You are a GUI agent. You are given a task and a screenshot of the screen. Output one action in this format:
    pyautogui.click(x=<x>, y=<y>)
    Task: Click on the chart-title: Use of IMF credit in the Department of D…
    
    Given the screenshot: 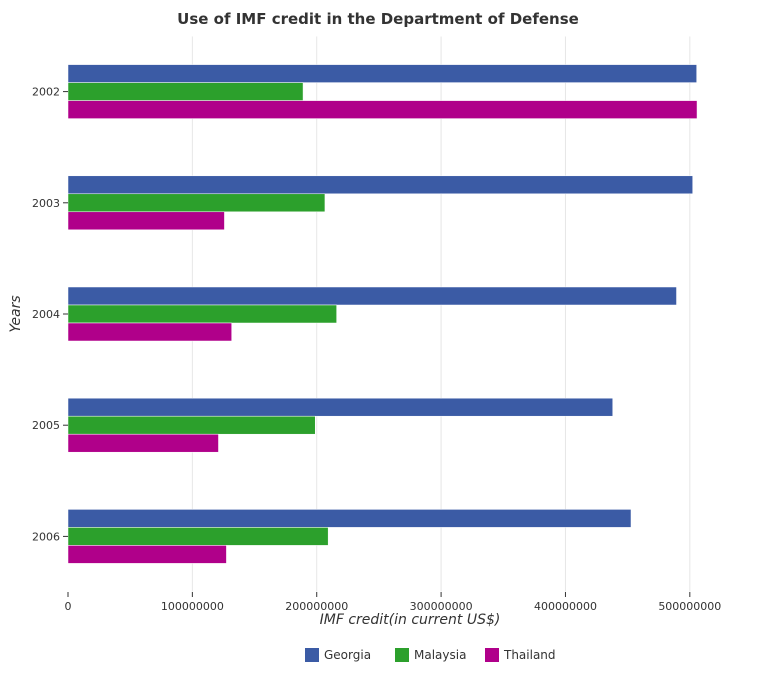 What is the action you would take?
    pyautogui.click(x=378, y=19)
    